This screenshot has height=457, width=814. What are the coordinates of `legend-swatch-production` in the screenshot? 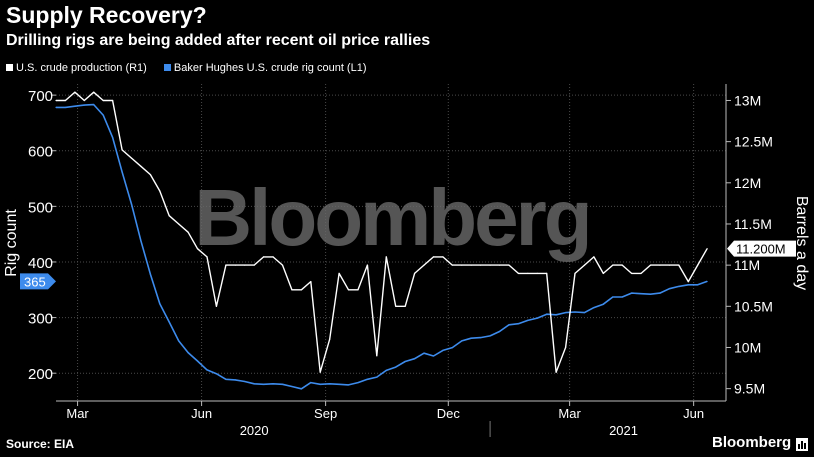 It's located at (9, 67).